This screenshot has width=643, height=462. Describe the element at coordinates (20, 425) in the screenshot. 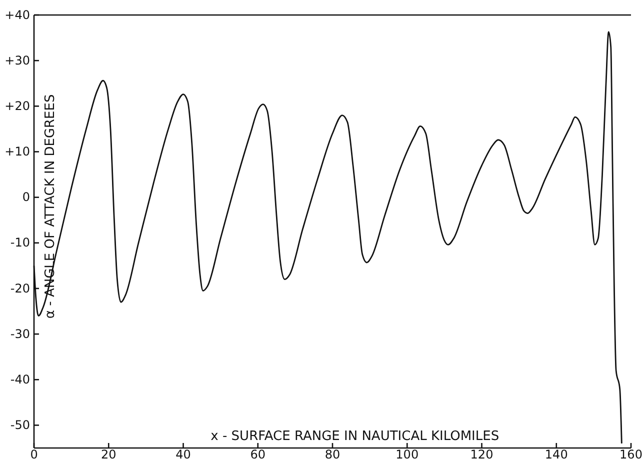

I see `y-tick-label: -50` at that location.